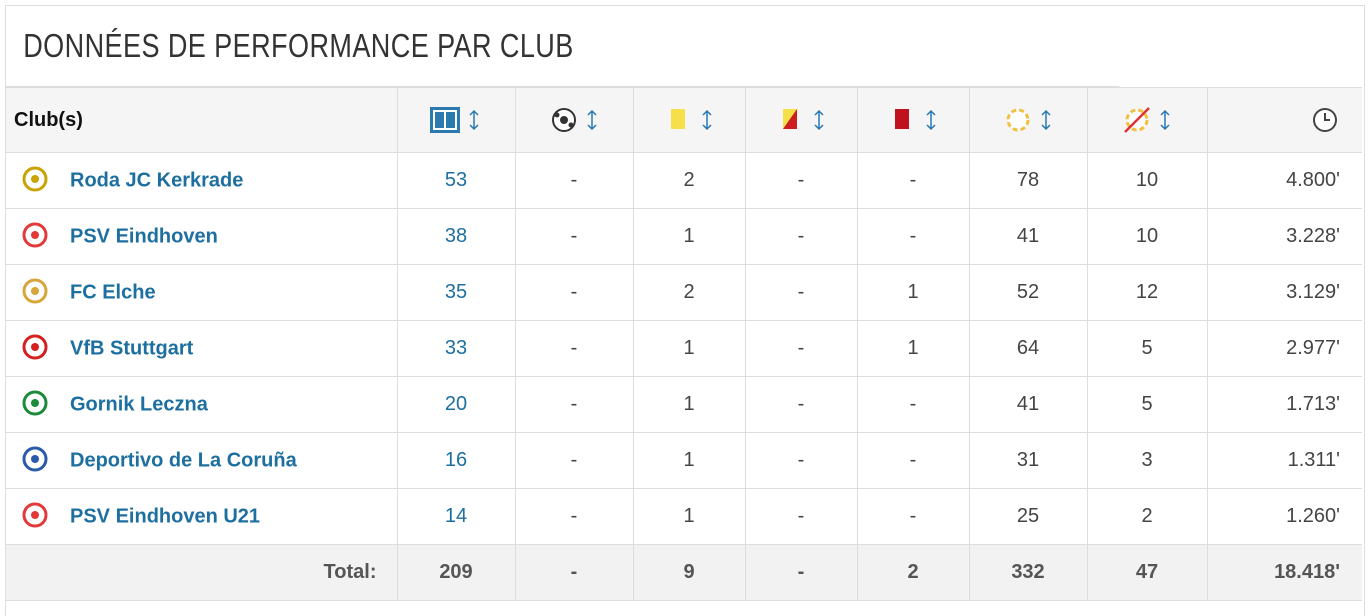  I want to click on club-name: PSV Eindhoven, so click(144, 235).